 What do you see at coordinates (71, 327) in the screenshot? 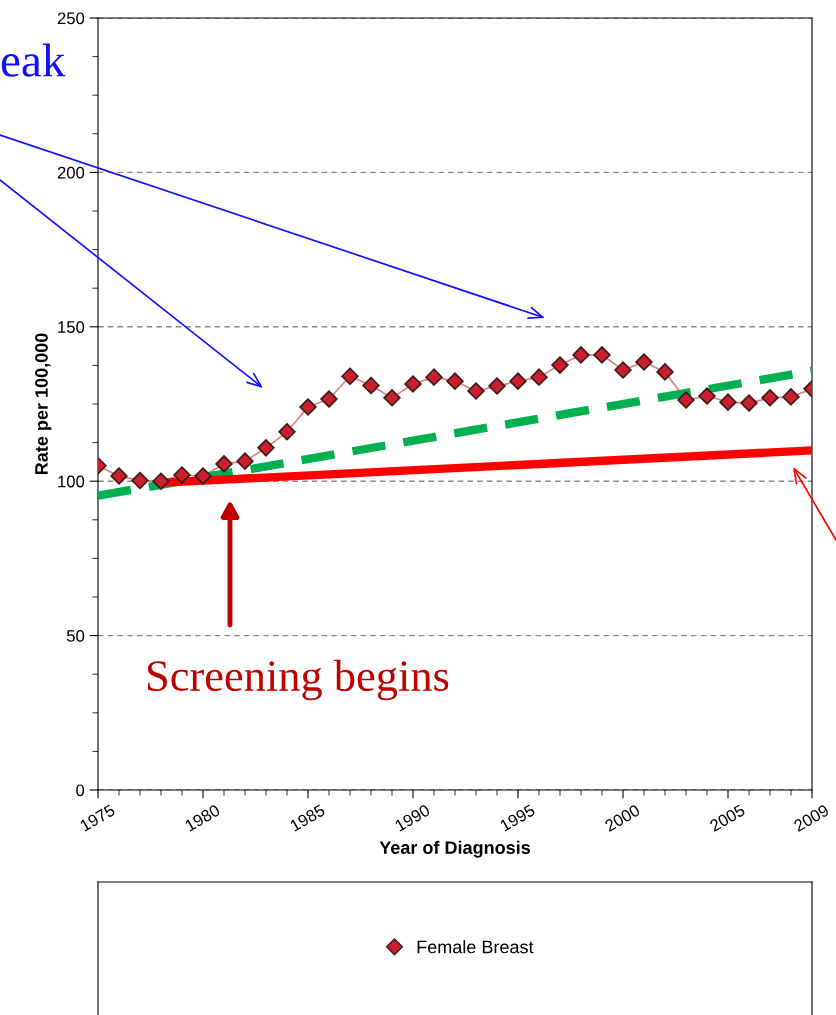
I see `y-tick-label: 150` at bounding box center [71, 327].